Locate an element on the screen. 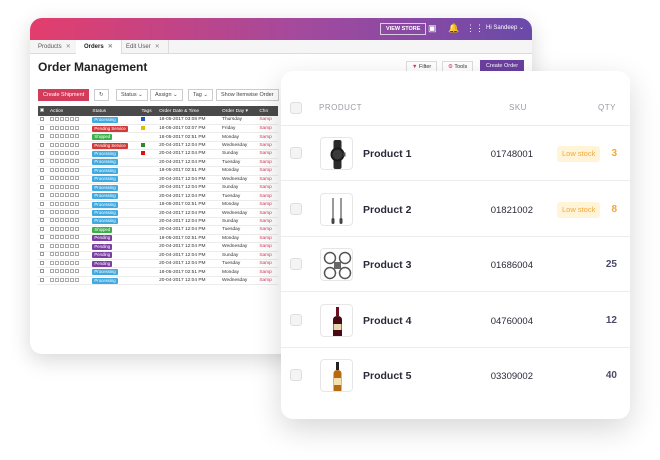 This screenshot has height=460, width=660. assign-dropdown: Assign ⌄ is located at coordinates (166, 95).